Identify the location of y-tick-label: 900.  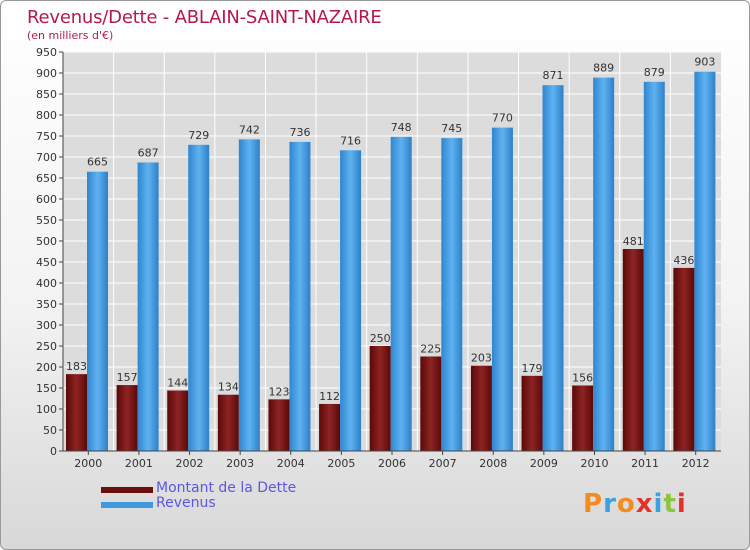
(46, 73).